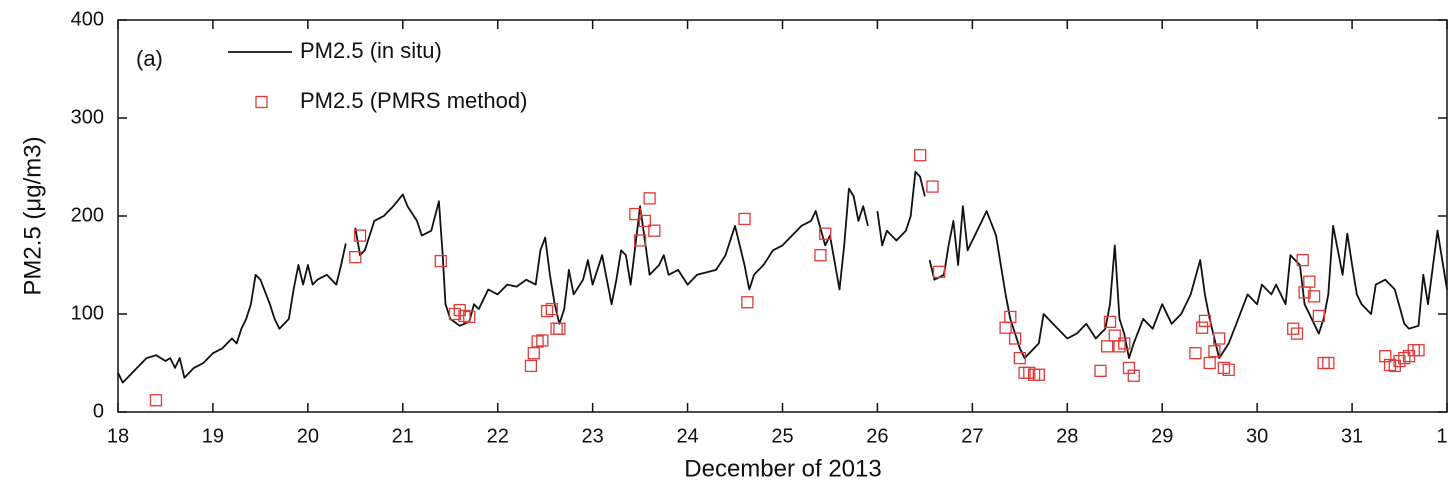  I want to click on x-tick-label: 30, so click(1257, 436).